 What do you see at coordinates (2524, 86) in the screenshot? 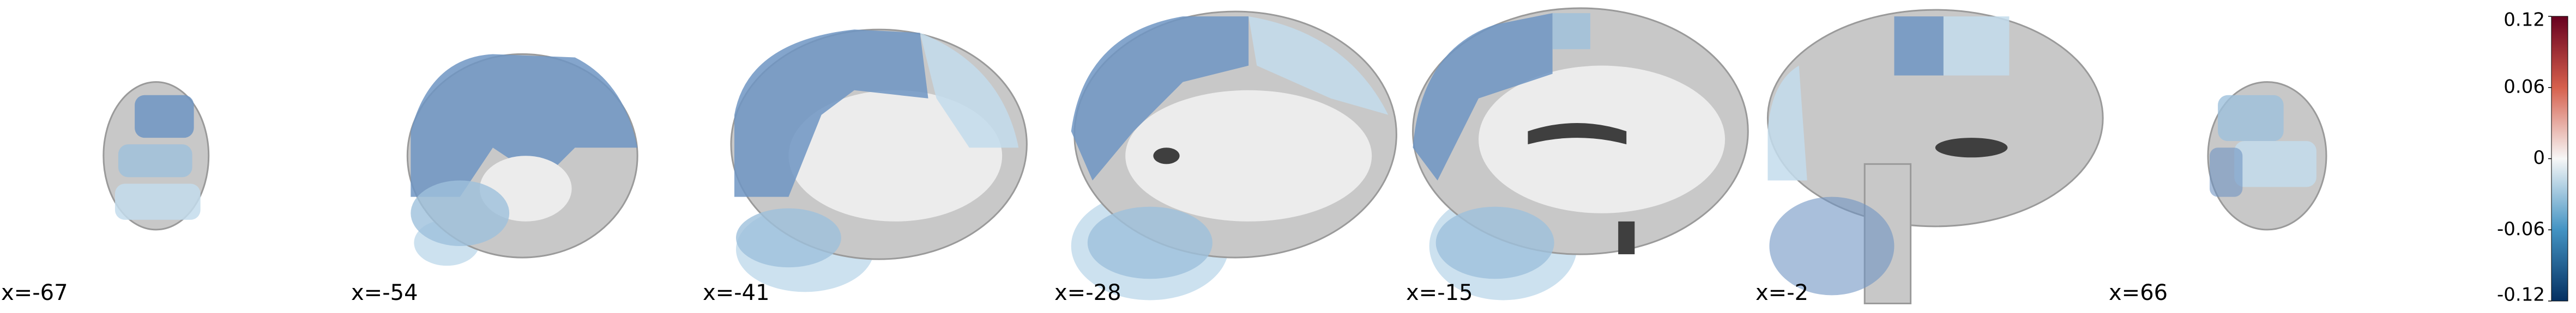
I see `colorbar-tick-label: 0.06` at bounding box center [2524, 86].